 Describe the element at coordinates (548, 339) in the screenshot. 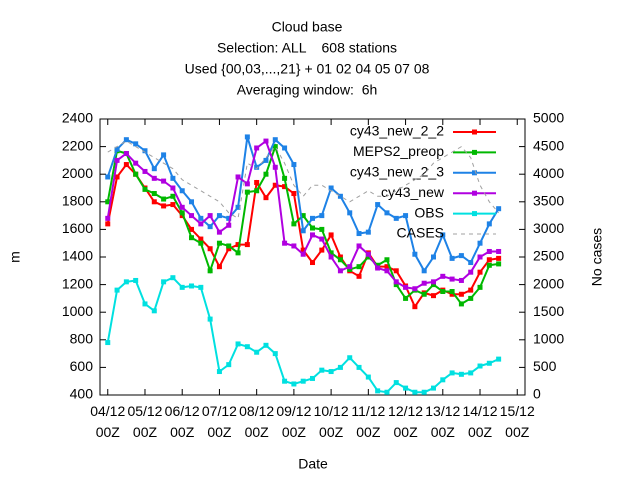

I see `y2-tick-label: 1000` at that location.